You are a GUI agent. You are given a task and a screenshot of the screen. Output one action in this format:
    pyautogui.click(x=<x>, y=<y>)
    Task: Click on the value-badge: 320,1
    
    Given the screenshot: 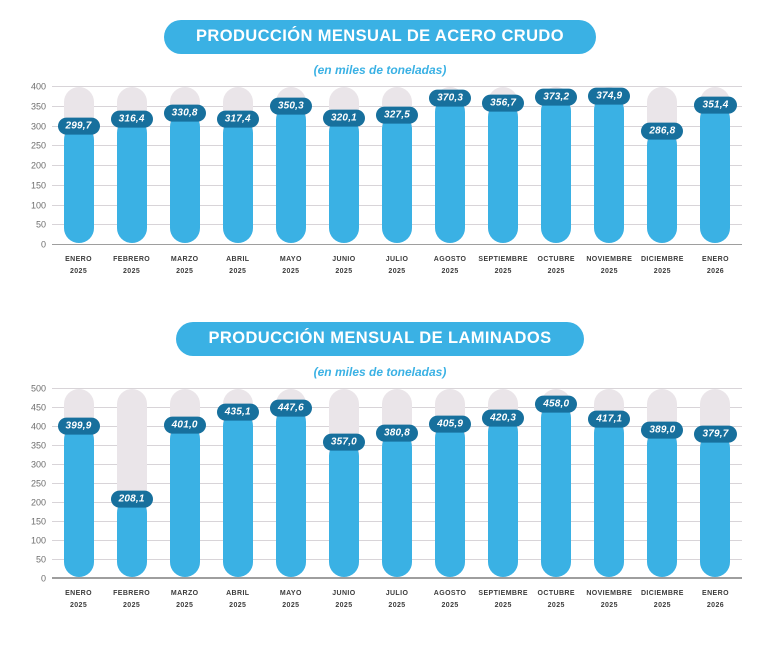 What is the action you would take?
    pyautogui.click(x=343, y=118)
    